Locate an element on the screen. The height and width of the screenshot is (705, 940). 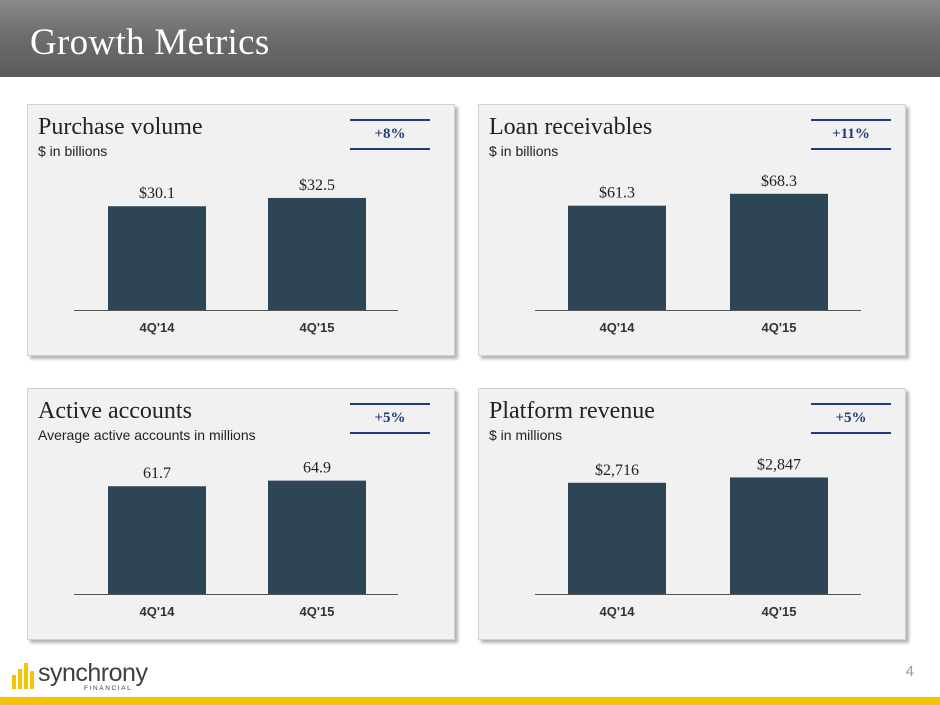
growth-badge: +11% is located at coordinates (851, 134).